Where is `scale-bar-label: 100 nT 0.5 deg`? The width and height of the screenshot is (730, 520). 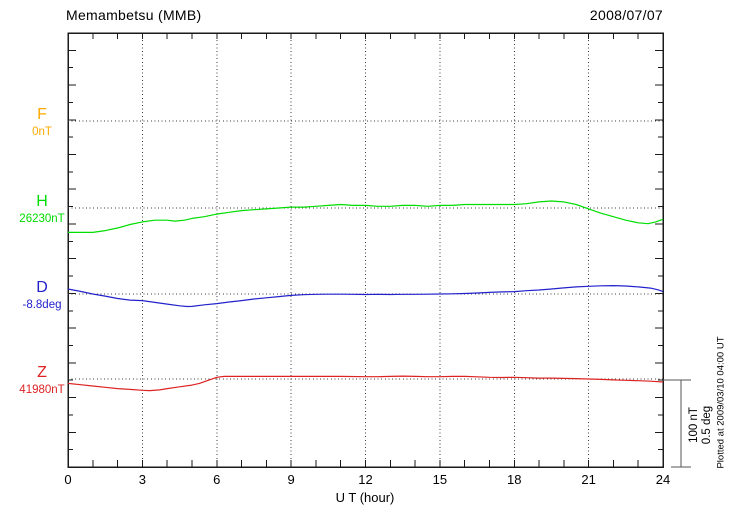 scale-bar-label: 100 nT 0.5 deg is located at coordinates (702, 425).